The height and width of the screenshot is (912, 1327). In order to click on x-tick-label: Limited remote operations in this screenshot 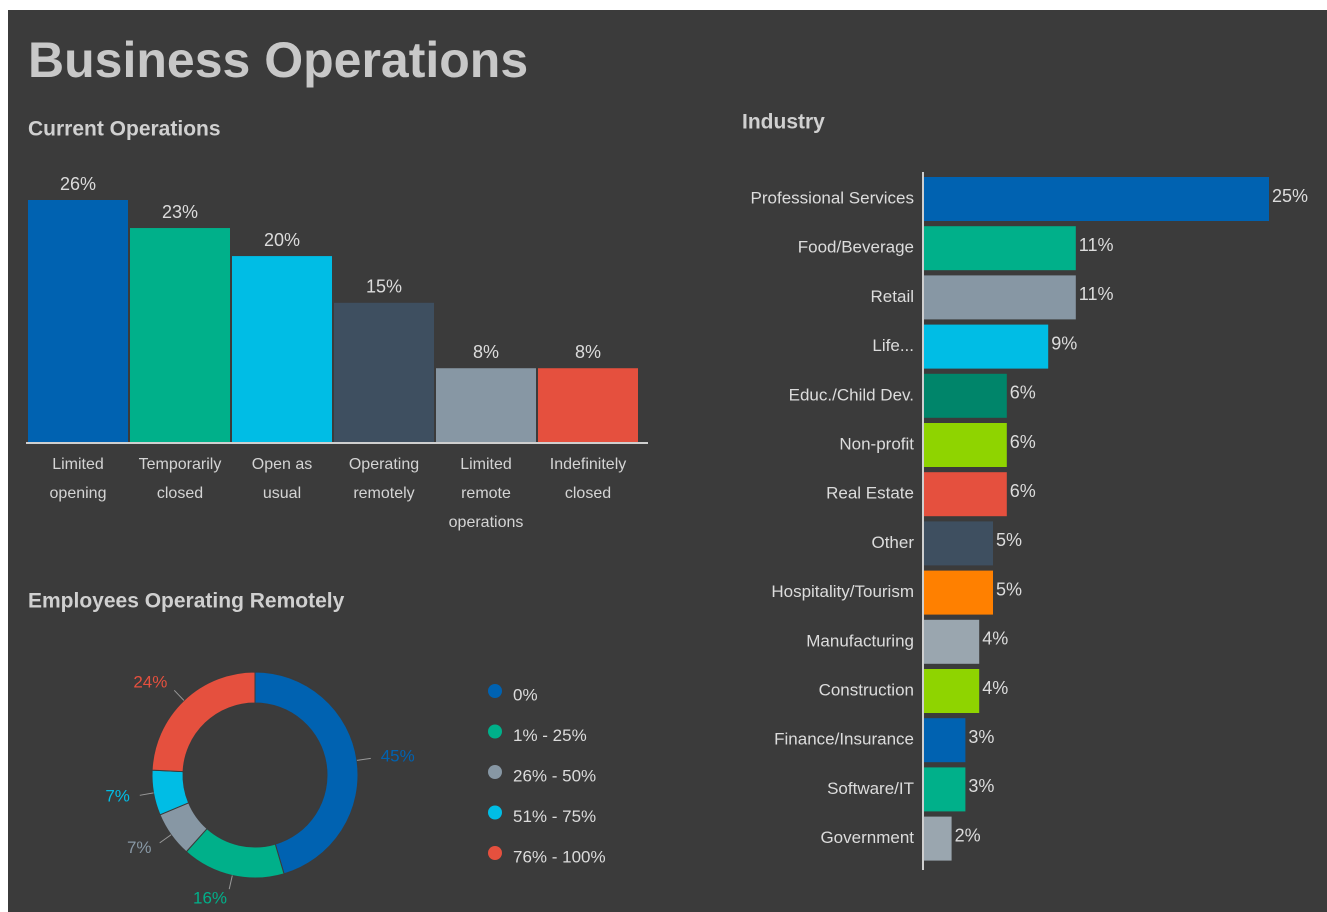, I will do `click(486, 493)`.